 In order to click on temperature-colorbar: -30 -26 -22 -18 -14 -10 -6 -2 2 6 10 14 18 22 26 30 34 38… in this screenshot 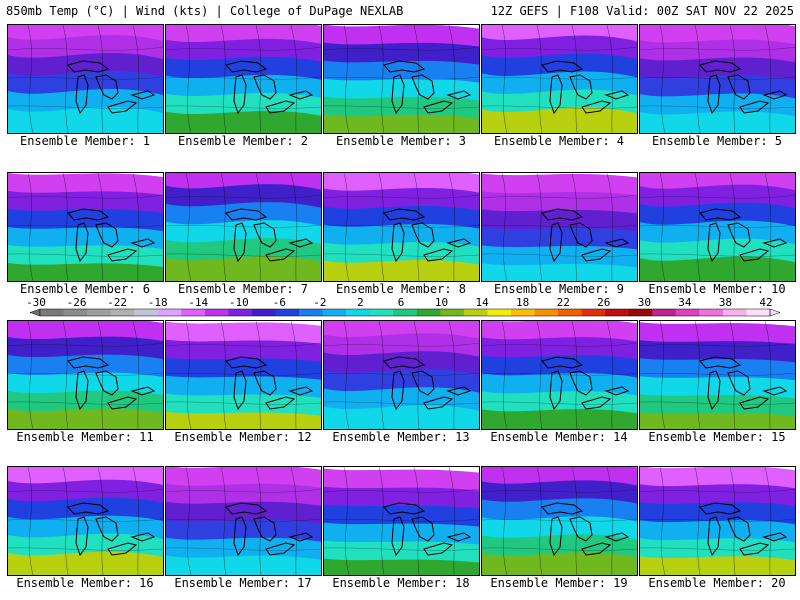, I will do `click(403, 306)`.